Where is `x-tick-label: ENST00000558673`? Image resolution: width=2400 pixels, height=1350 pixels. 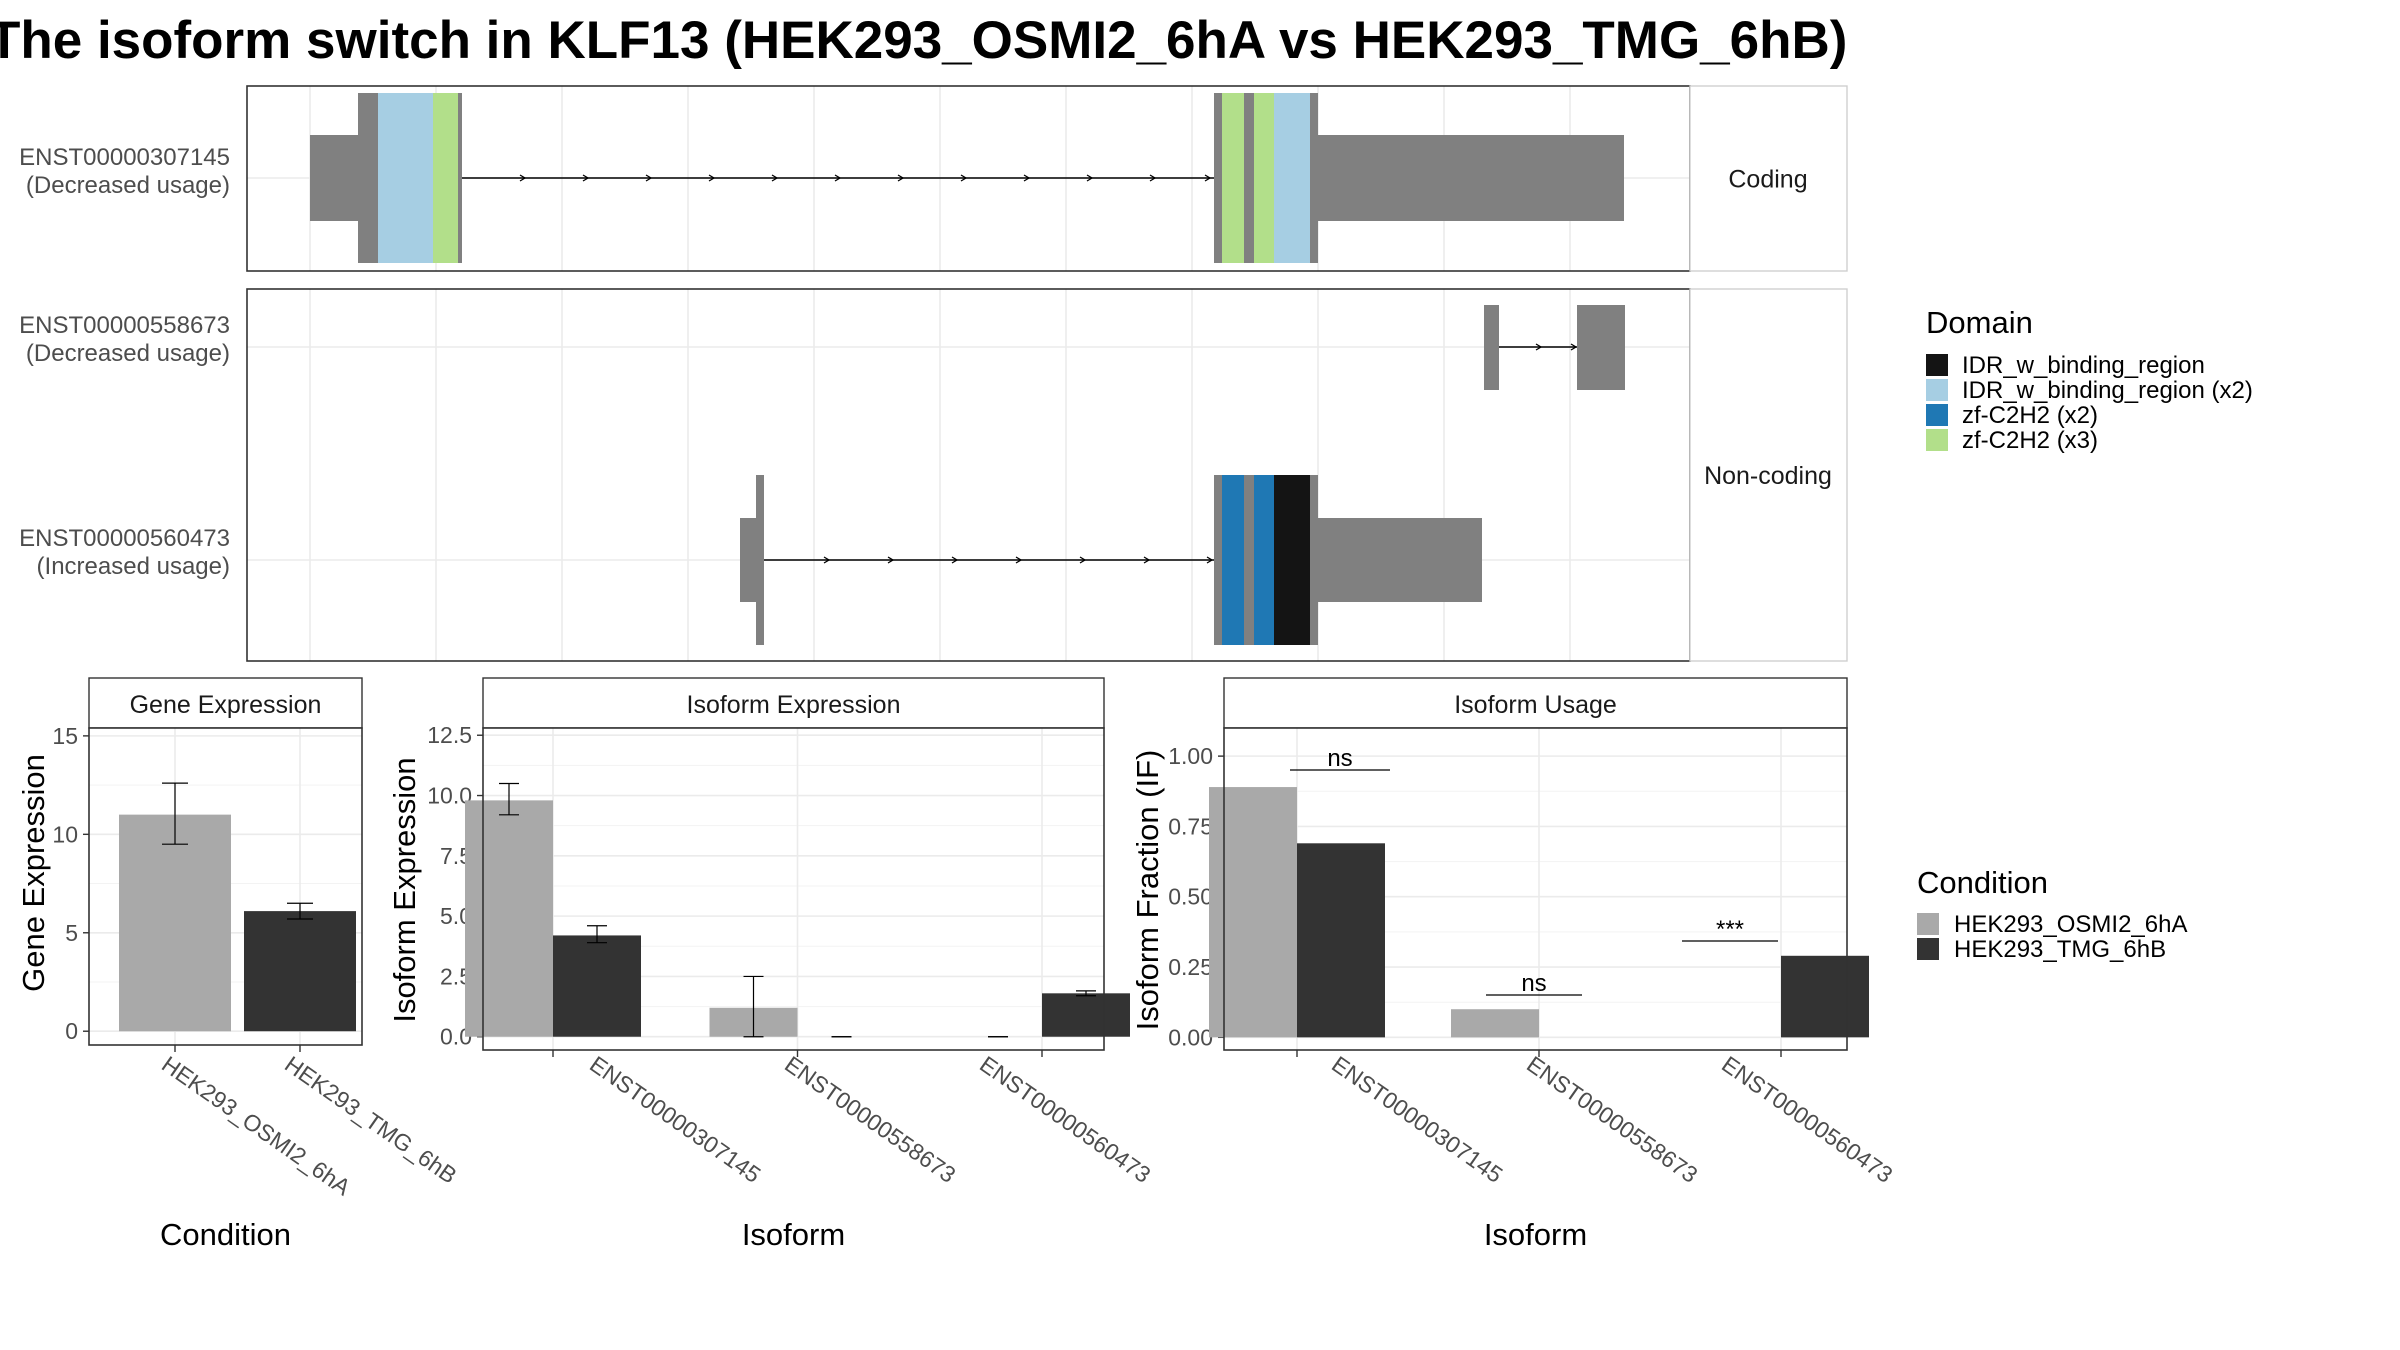
x-tick-label: ENST00000558673 is located at coordinates (870, 1119).